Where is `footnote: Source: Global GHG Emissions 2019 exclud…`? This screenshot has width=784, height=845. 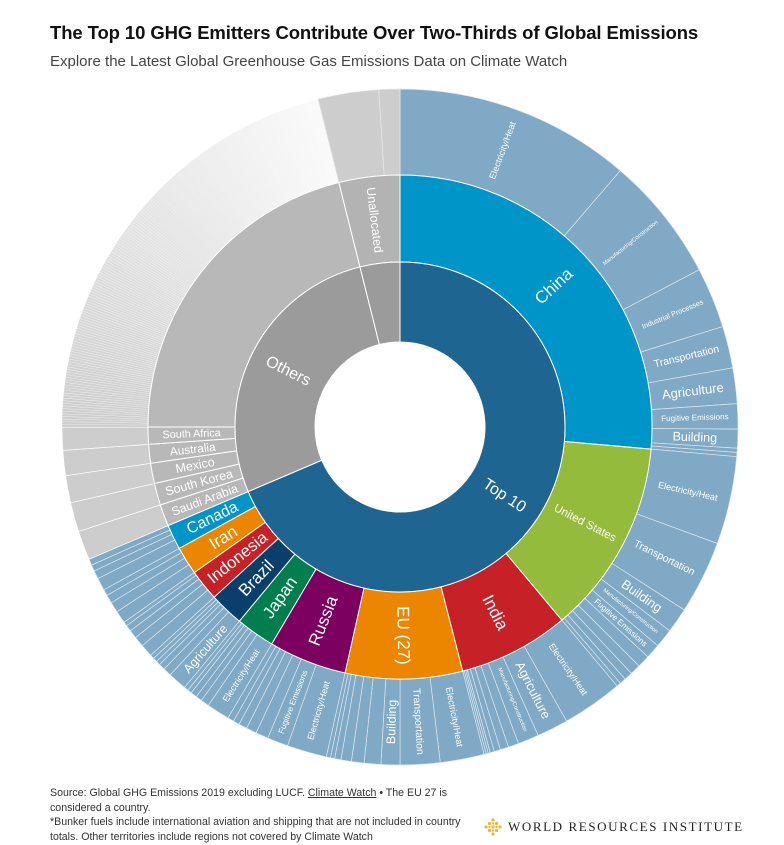 footnote: Source: Global GHG Emissions 2019 exclud… is located at coordinates (260, 815).